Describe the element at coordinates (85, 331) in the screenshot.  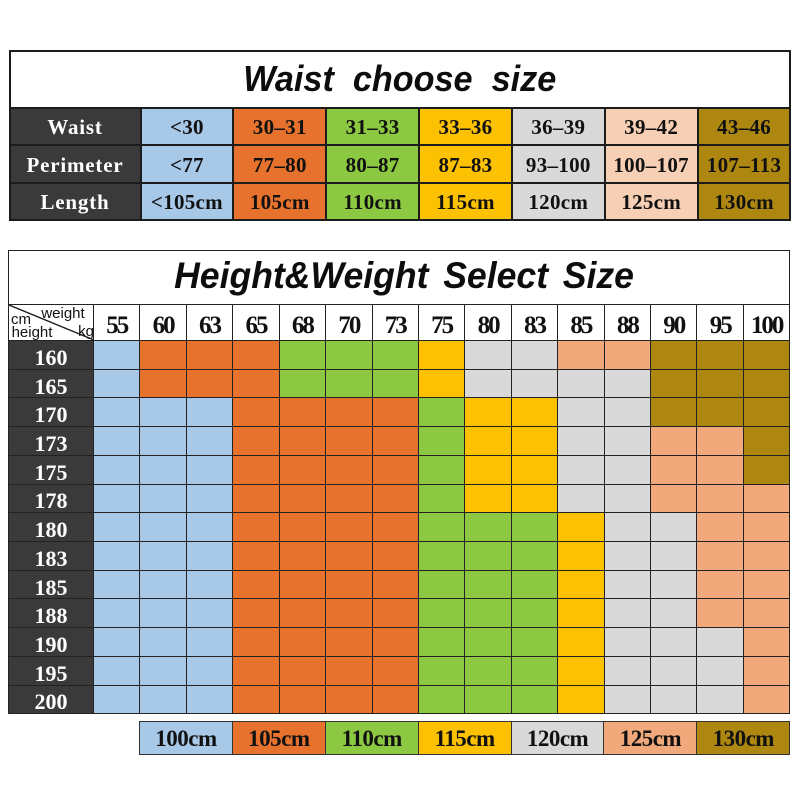
I see `svg-text: kg` at that location.